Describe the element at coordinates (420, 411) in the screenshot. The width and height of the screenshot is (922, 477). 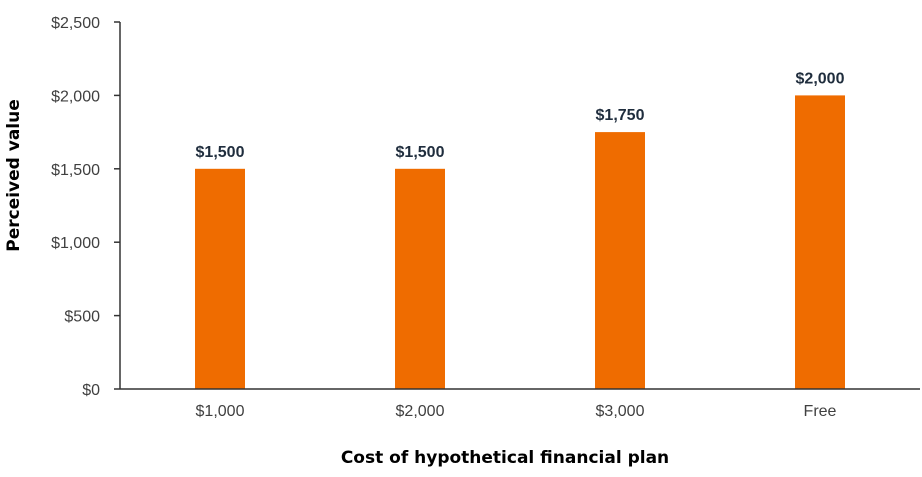
I see `x-tick-label: $2,000` at that location.